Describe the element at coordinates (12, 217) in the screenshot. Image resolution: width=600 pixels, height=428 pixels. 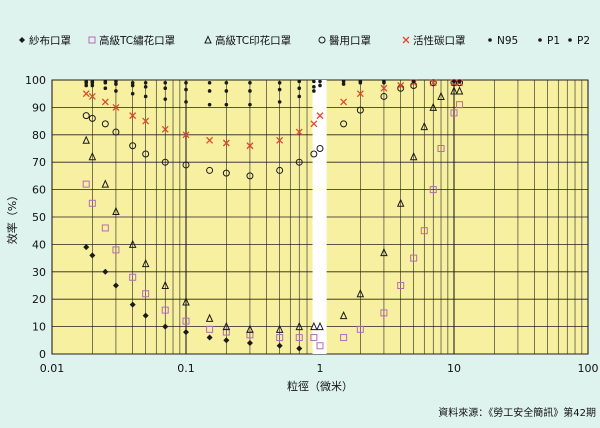
I see `y-axis-label: 效率（%）` at that location.